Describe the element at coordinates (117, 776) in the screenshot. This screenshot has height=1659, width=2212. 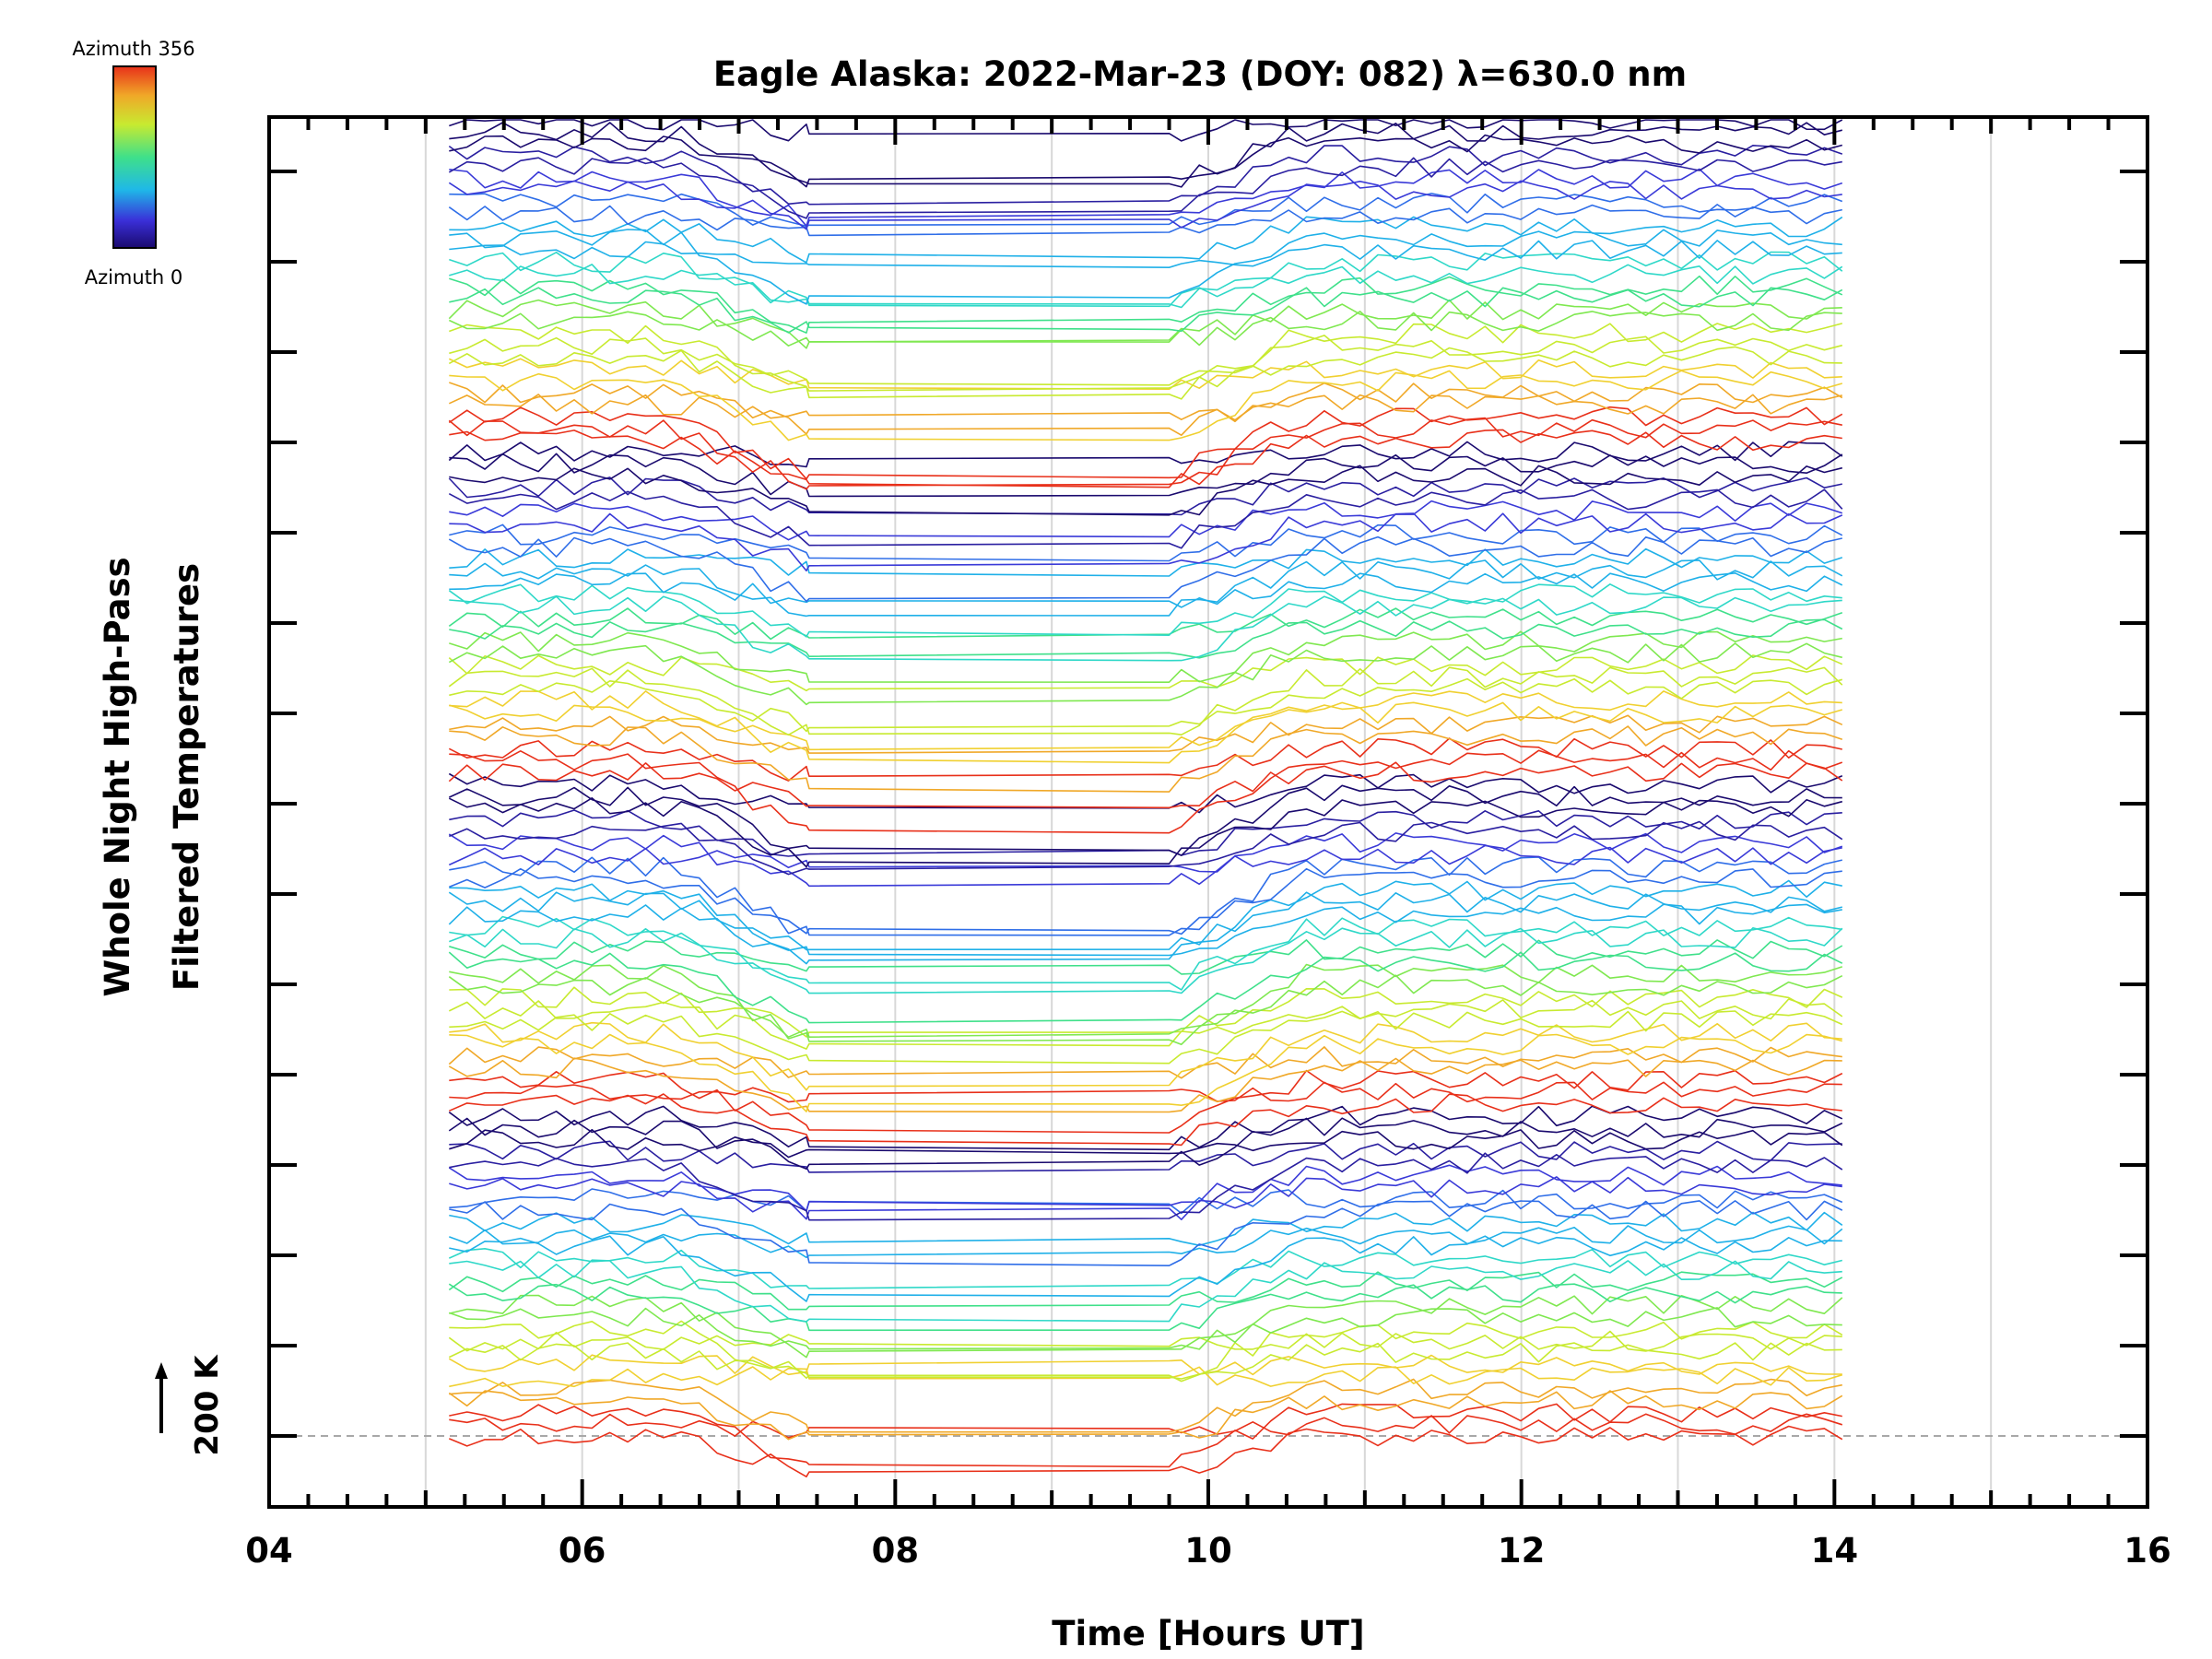
I see `y-axis-label-line1: Whole Night High-Pass` at that location.